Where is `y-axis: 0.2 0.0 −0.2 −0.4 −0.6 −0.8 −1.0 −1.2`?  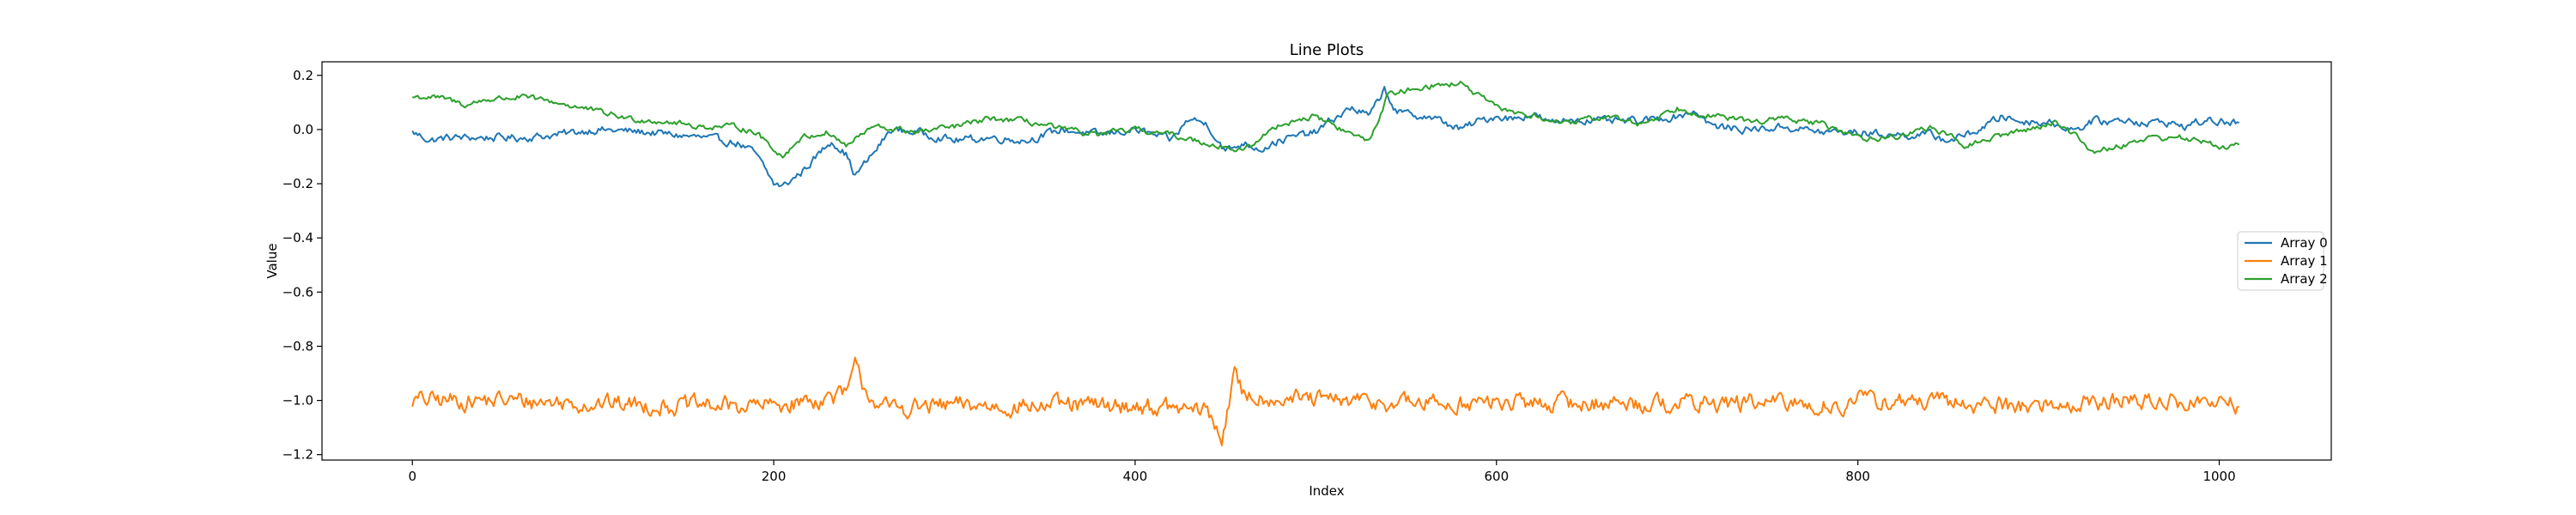
y-axis: 0.2 0.0 −0.2 −0.4 −0.6 −0.8 −1.0 −1.2 is located at coordinates (302, 265).